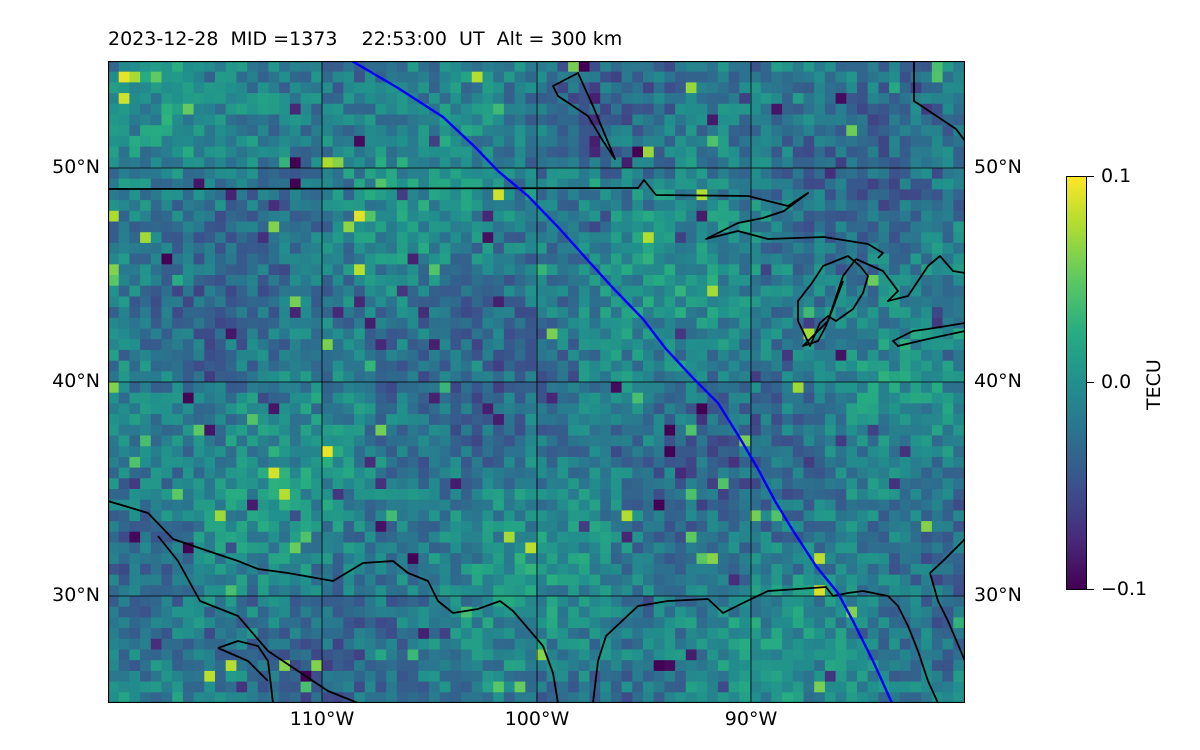  What do you see at coordinates (883, 301) in the screenshot?
I see `great-lakes-east` at bounding box center [883, 301].